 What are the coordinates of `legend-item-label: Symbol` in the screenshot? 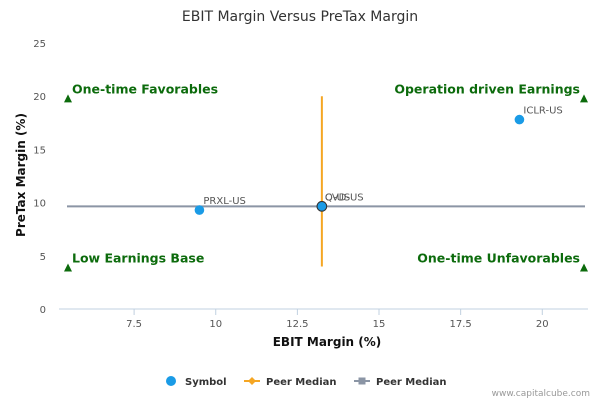 It's located at (206, 382).